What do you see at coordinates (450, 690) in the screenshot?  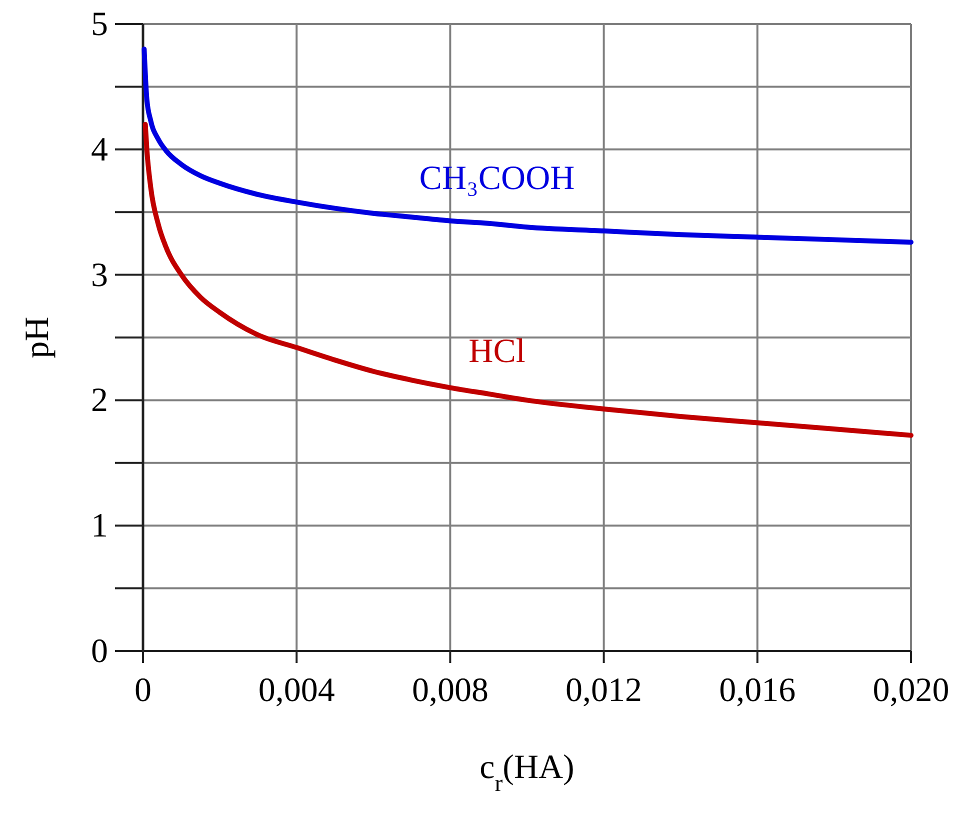 I see `x-tick-label: 0,008` at bounding box center [450, 690].